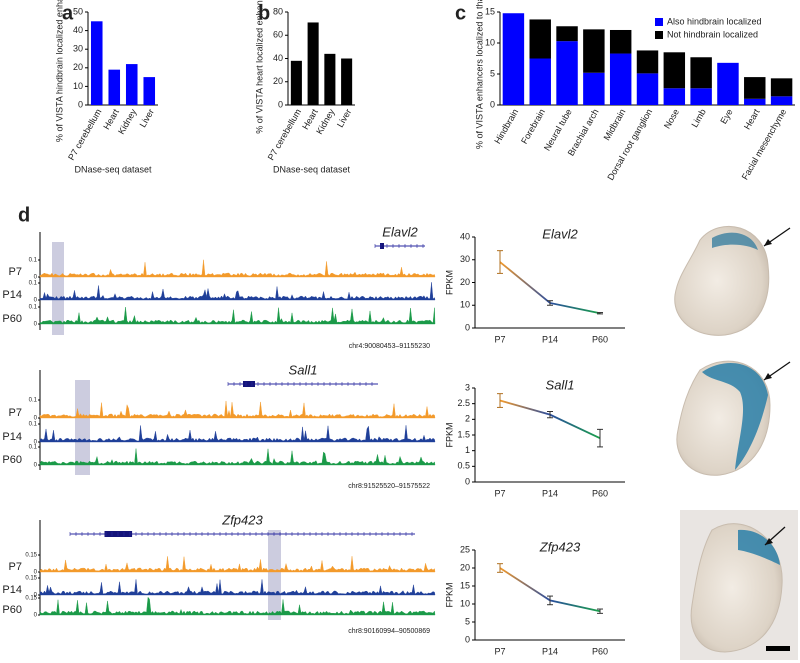  Describe the element at coordinates (78, 11) in the screenshot. I see `y-tick-label: 50` at that location.